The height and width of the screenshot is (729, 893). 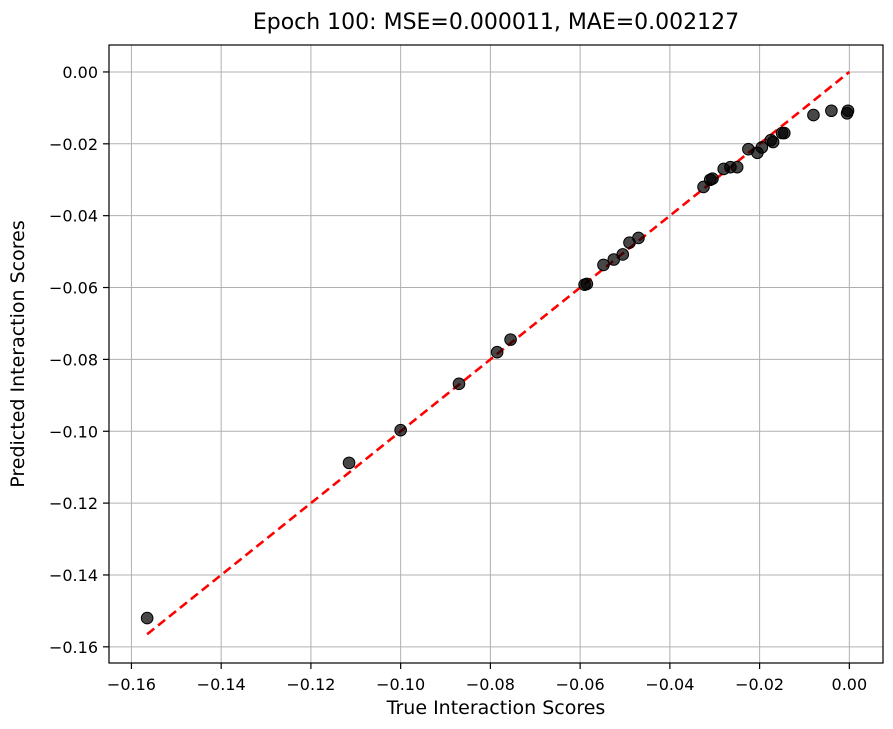 I want to click on x-tick-label: −0.12, so click(x=310, y=684).